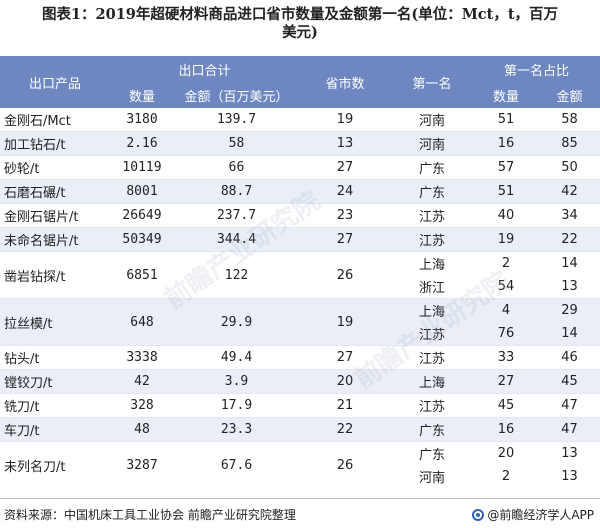  I want to click on cell-product: 金刚石锯片/t, so click(55, 215).